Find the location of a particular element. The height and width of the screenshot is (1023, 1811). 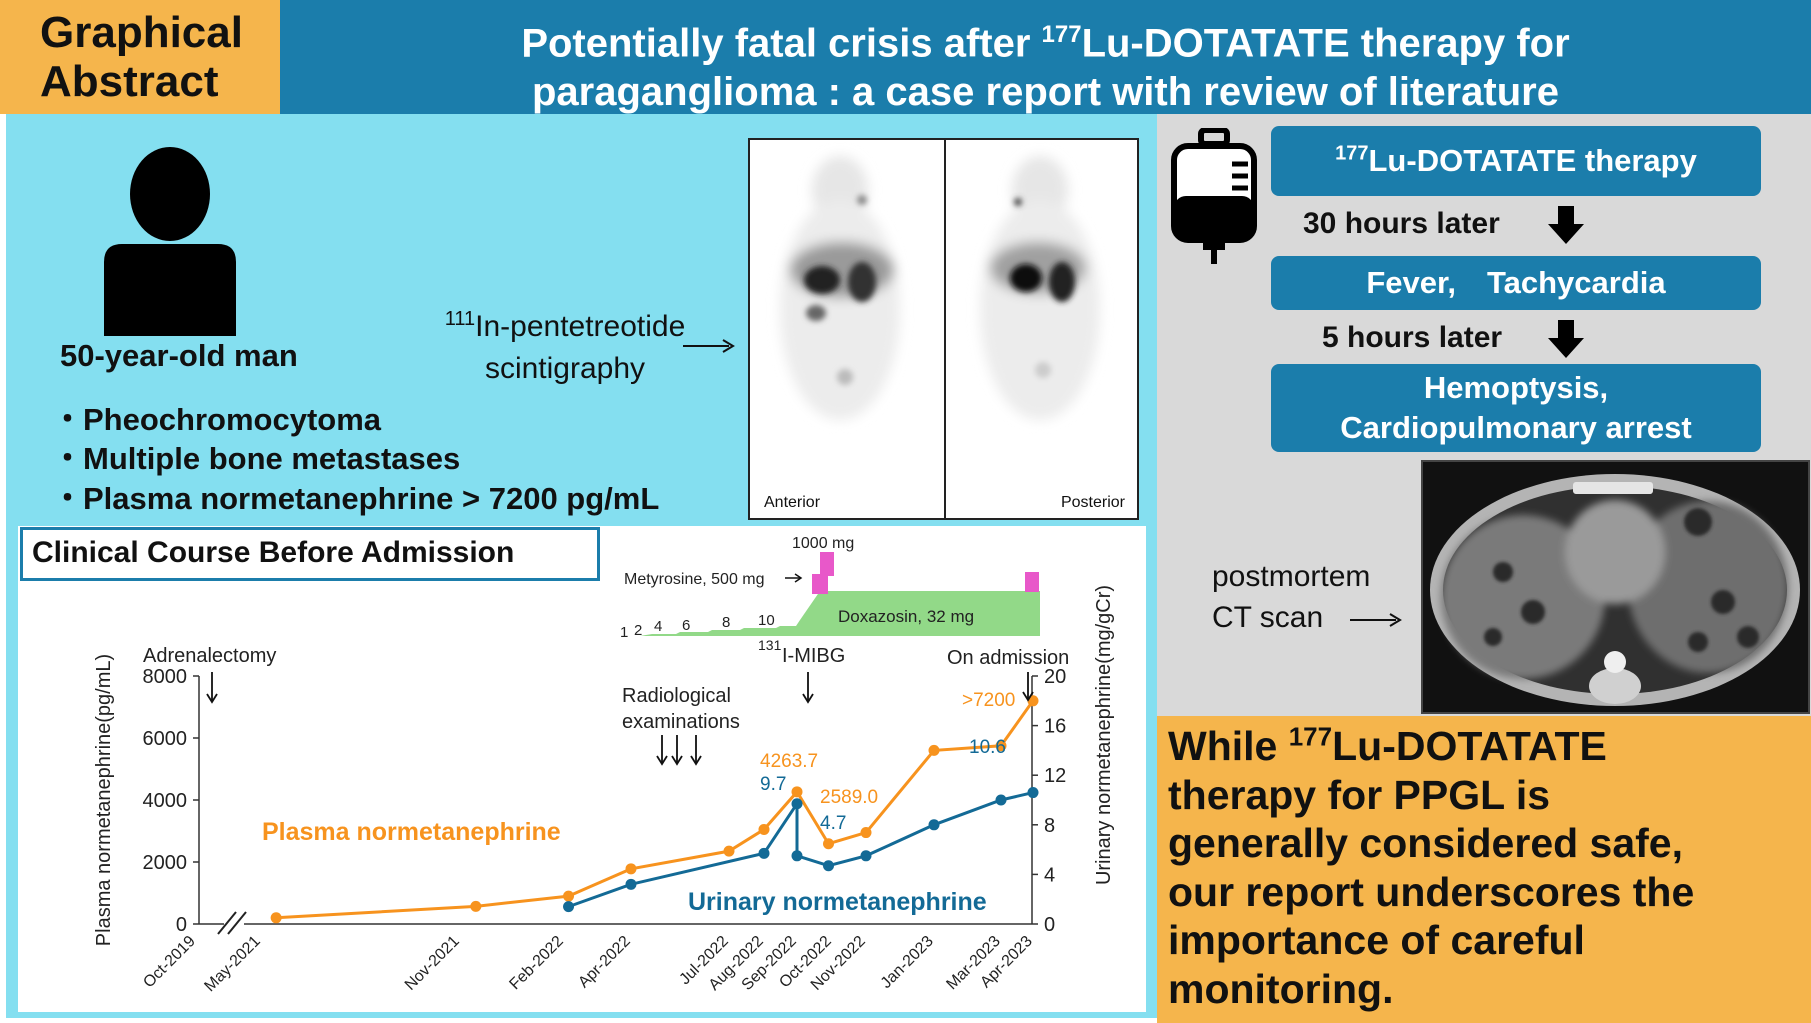

annotation-examinations: examinations is located at coordinates (681, 722).